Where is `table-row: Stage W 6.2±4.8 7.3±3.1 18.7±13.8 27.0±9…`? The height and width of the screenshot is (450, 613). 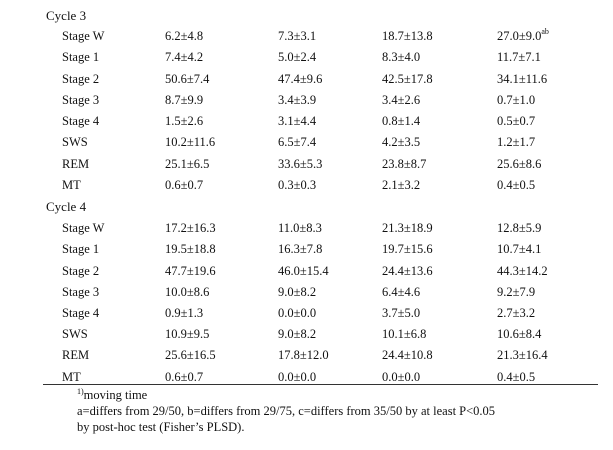 table-row: Stage W 6.2±4.8 7.3±3.1 18.7±13.8 27.0±9… is located at coordinates (306, 36).